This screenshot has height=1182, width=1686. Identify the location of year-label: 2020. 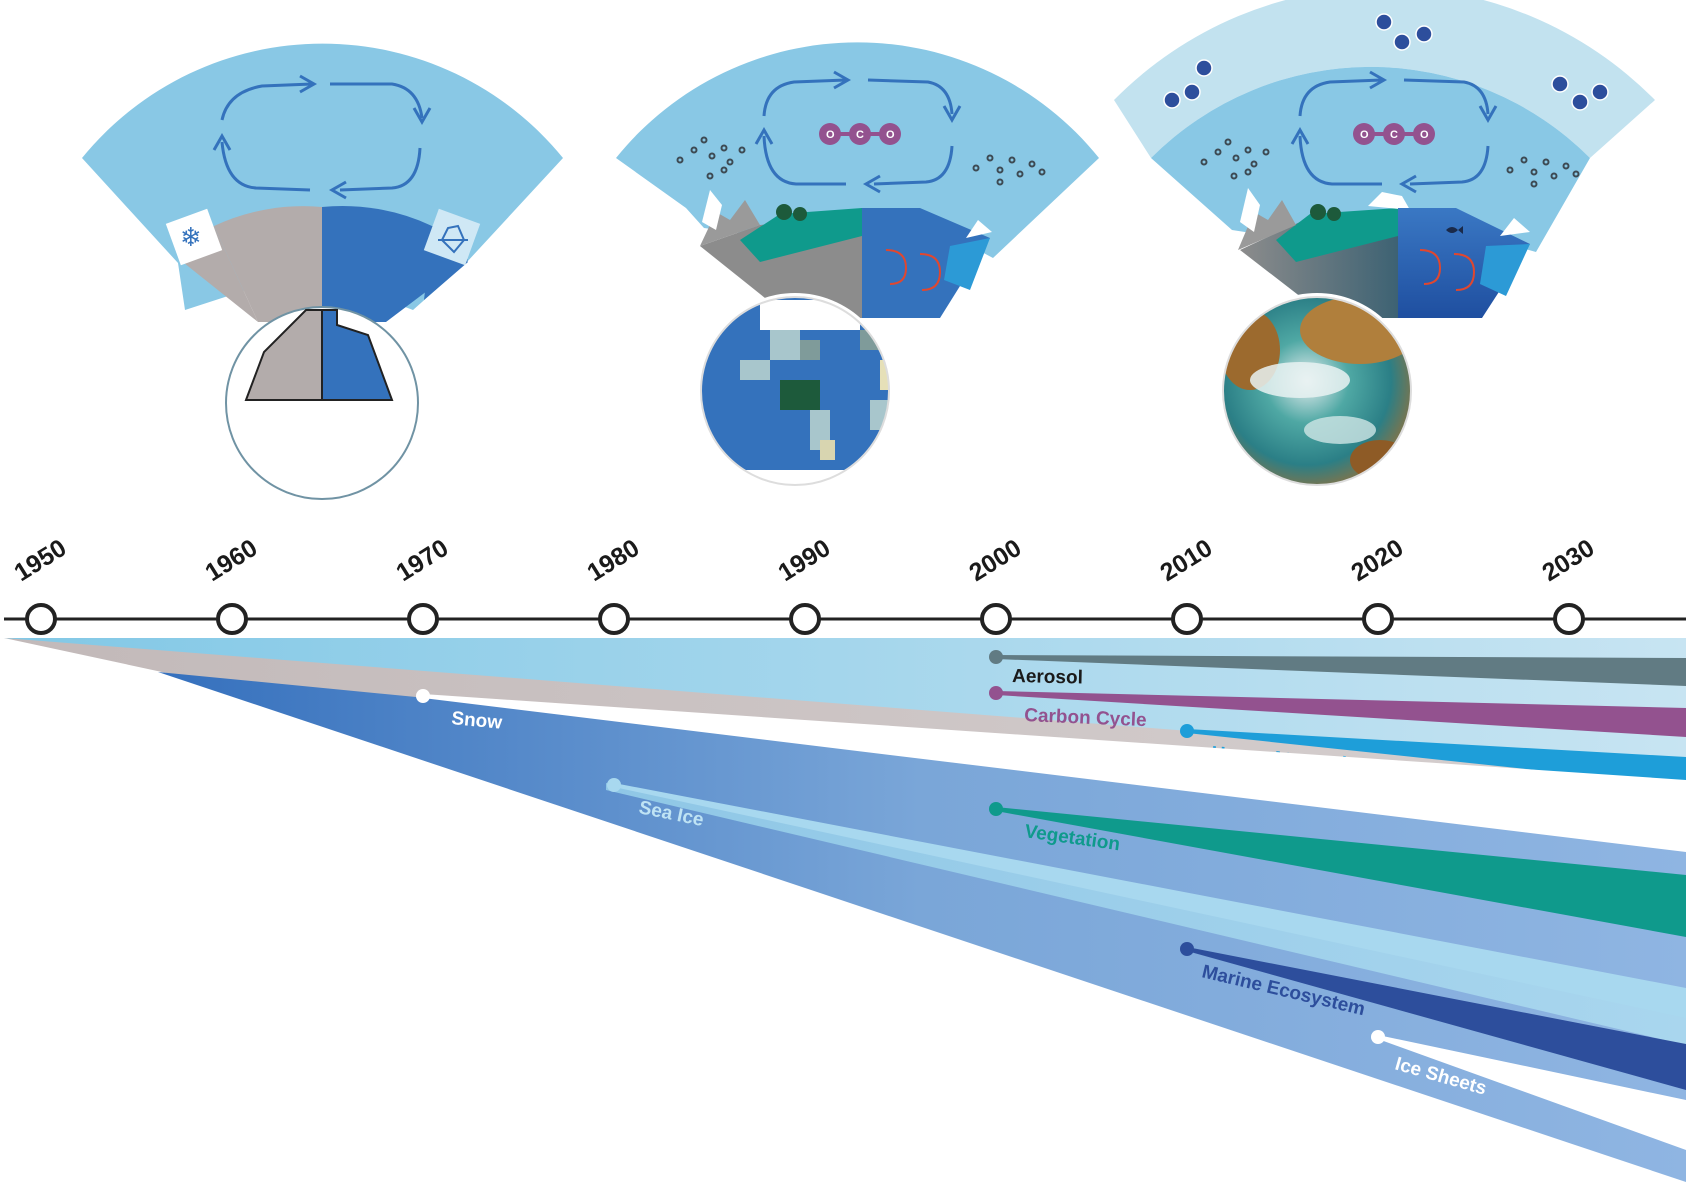
(1377, 560).